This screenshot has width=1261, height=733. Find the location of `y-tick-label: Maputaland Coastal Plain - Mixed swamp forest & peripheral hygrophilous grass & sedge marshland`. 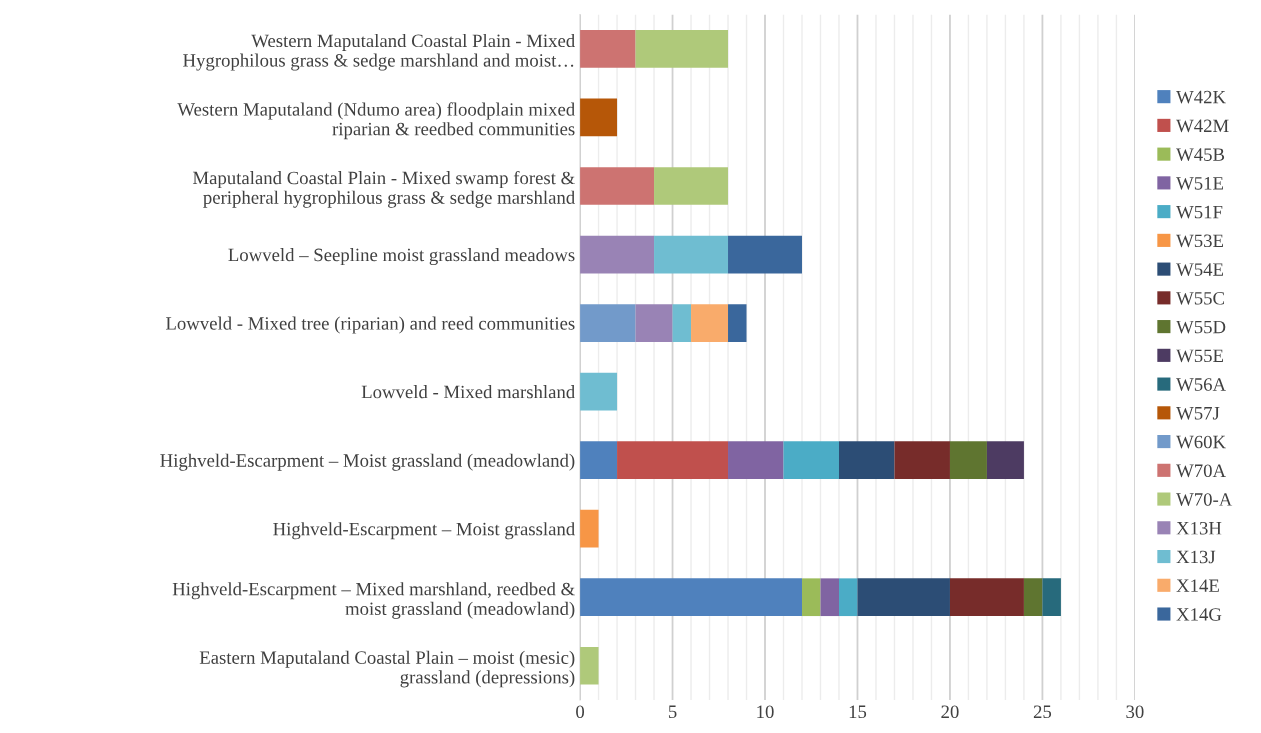

y-tick-label: Maputaland Coastal Plain - Mixed swamp forest & peripheral hygrophilous grass & sedge marshland is located at coordinates (383, 189).